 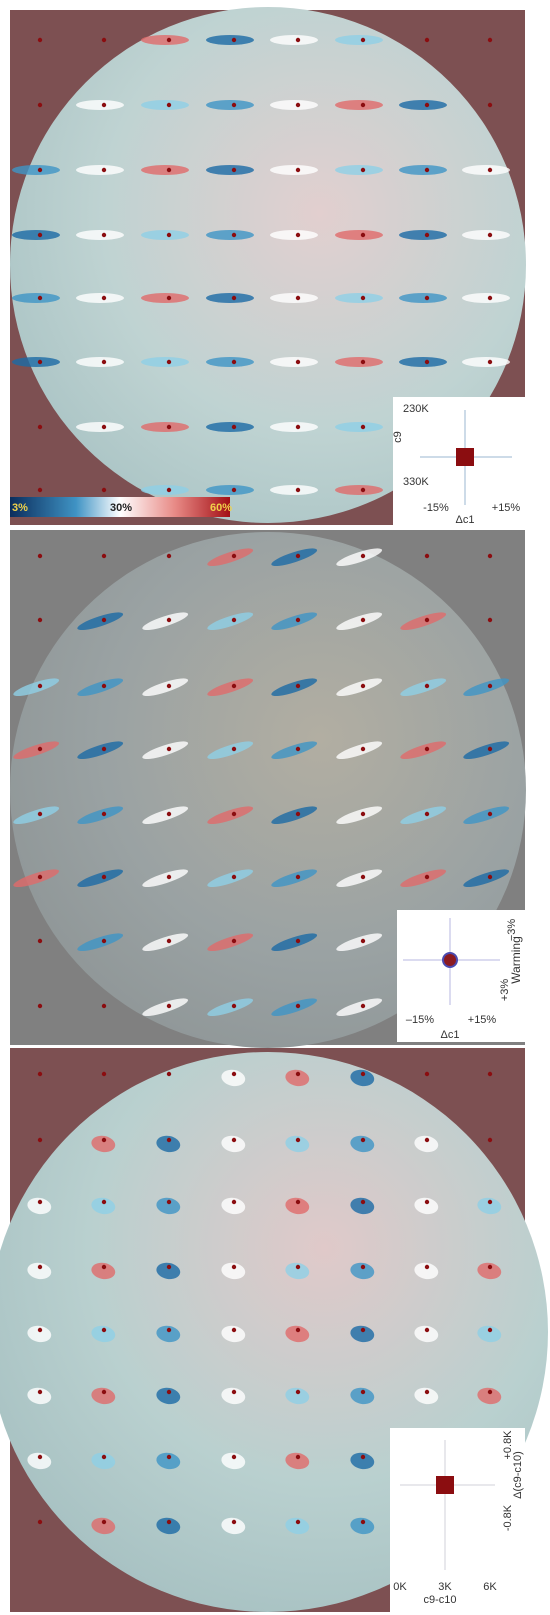 I want to click on legend-x-label: c9-c10, so click(x=439, y=1600).